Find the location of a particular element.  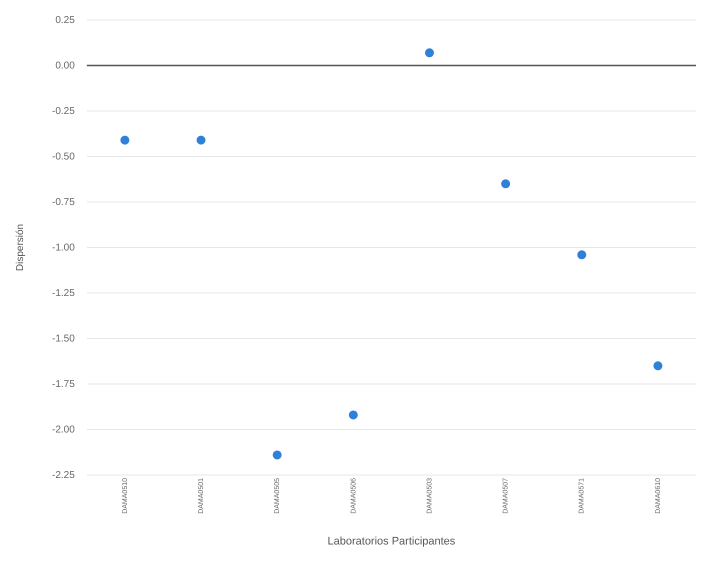

y-tick-label: -2.25 is located at coordinates (64, 475).